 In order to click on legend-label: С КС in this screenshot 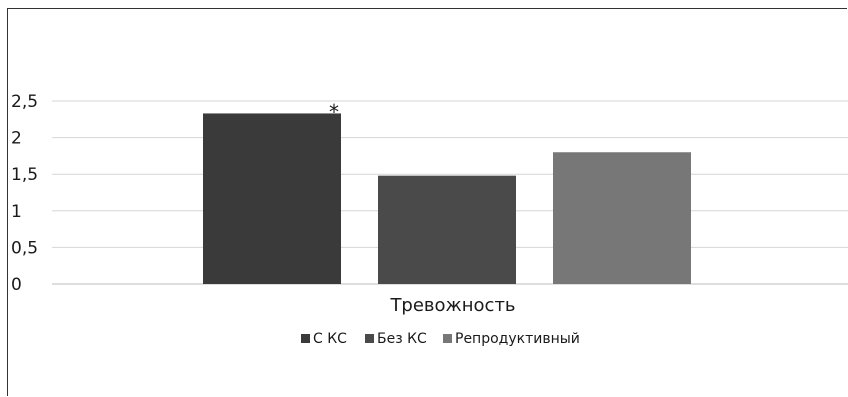, I will do `click(330, 339)`.